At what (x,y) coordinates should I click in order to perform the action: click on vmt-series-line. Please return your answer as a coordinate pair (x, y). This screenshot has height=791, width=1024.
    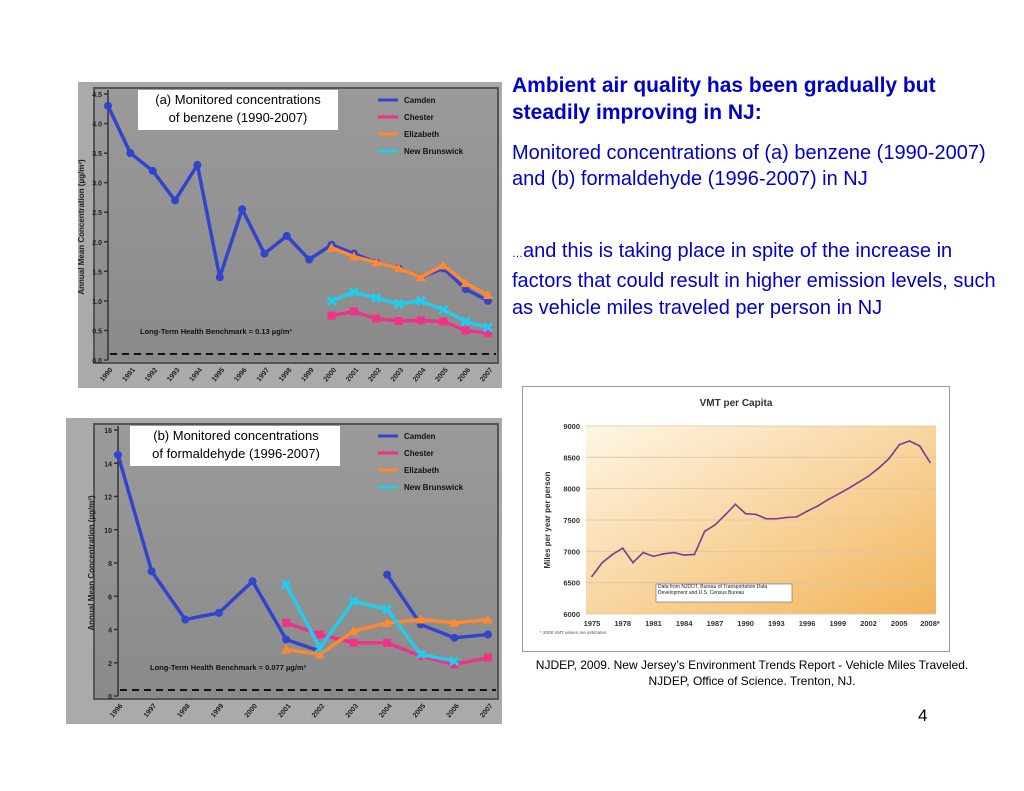
    Looking at the image, I should click on (761, 508).